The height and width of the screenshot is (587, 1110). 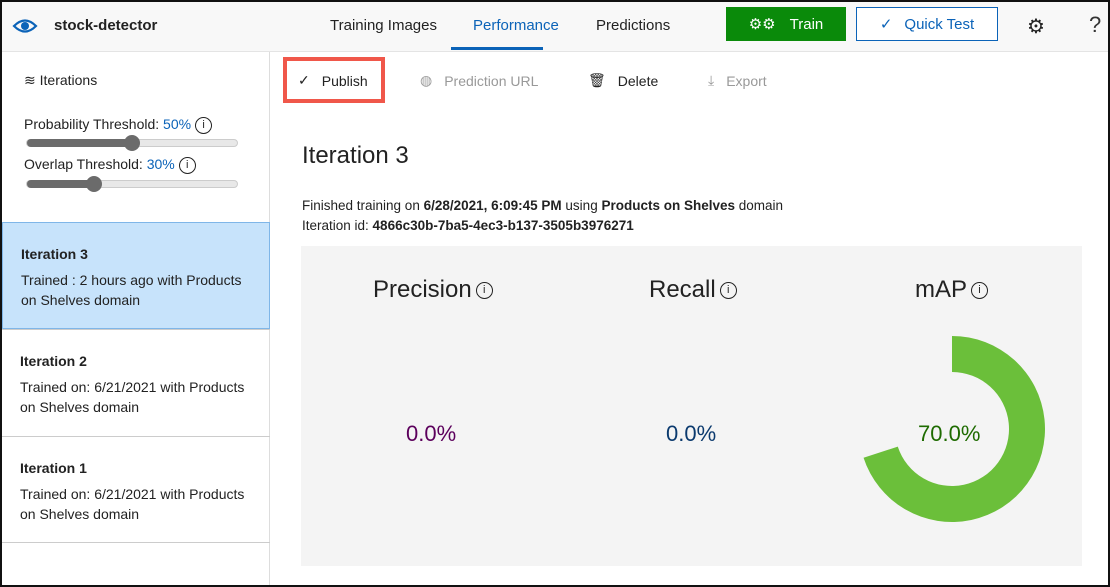 I want to click on text: using, so click(x=581, y=205).